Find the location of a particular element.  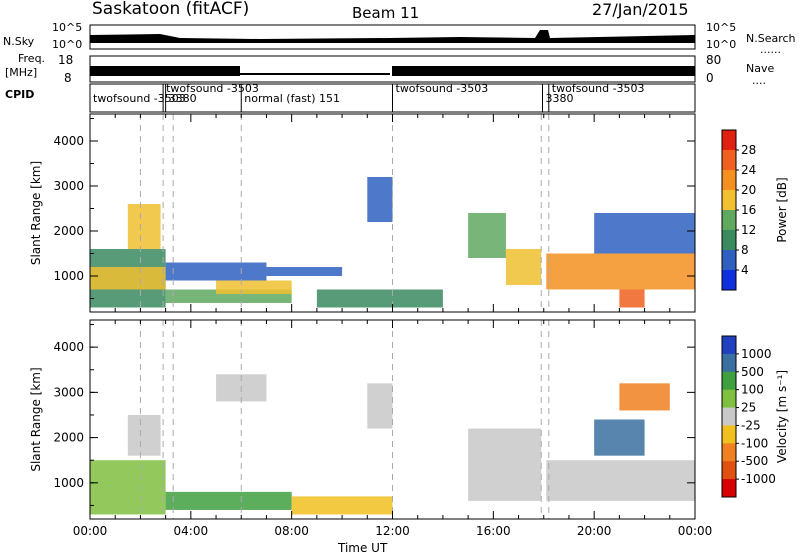

nsky-tick-high: 10^5 is located at coordinates (67, 27).